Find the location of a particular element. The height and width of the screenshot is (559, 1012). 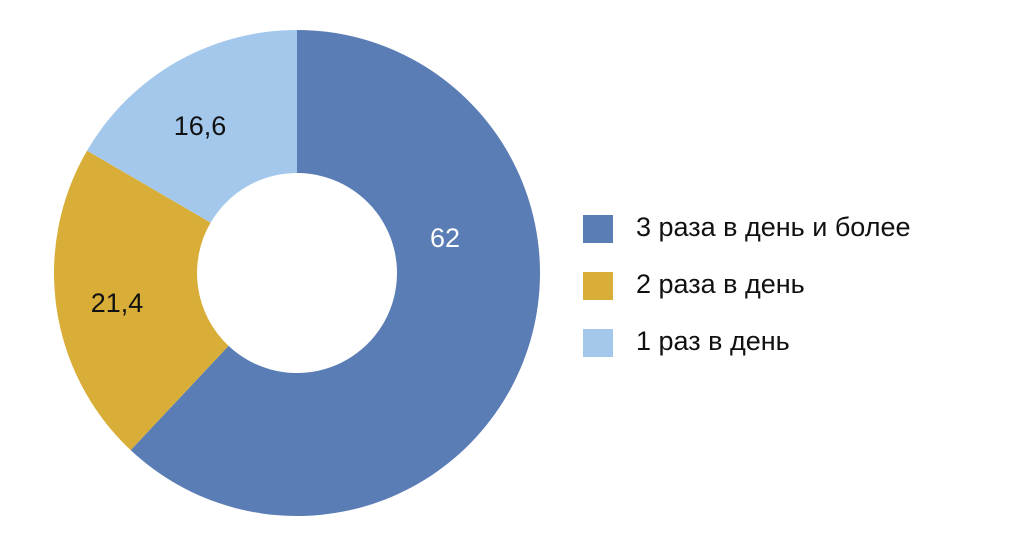

value-label: 16,6 is located at coordinates (200, 126).